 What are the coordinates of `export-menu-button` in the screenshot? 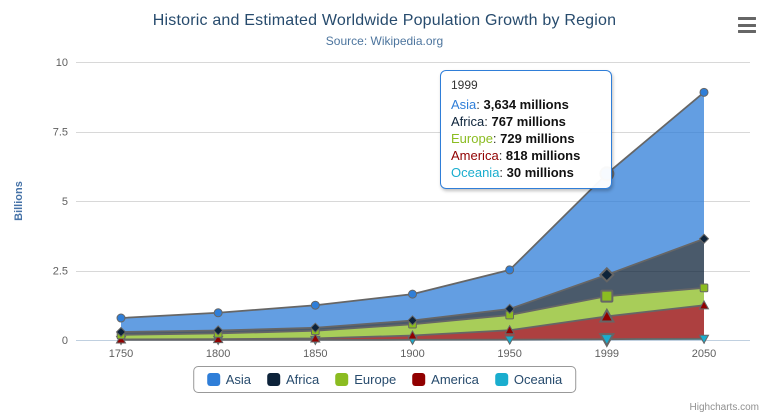 It's located at (747, 25).